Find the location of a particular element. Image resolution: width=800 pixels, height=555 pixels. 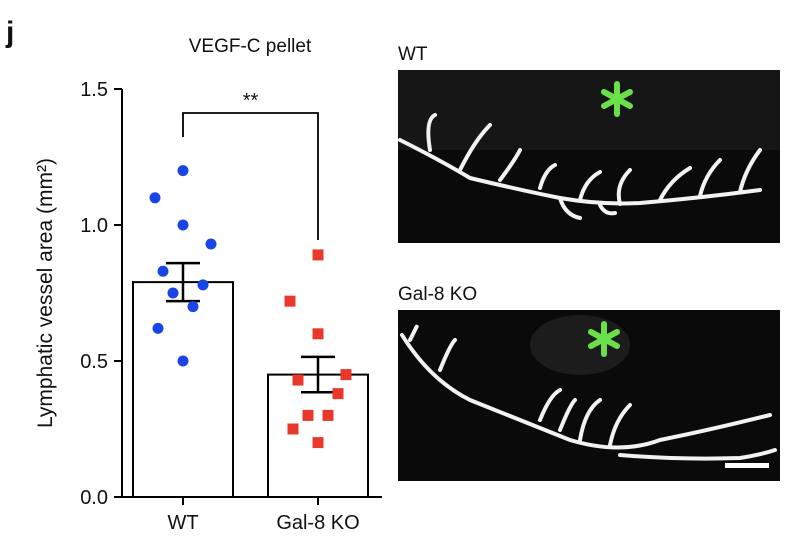

chart-title: VEGF-C pellet is located at coordinates (250, 46).